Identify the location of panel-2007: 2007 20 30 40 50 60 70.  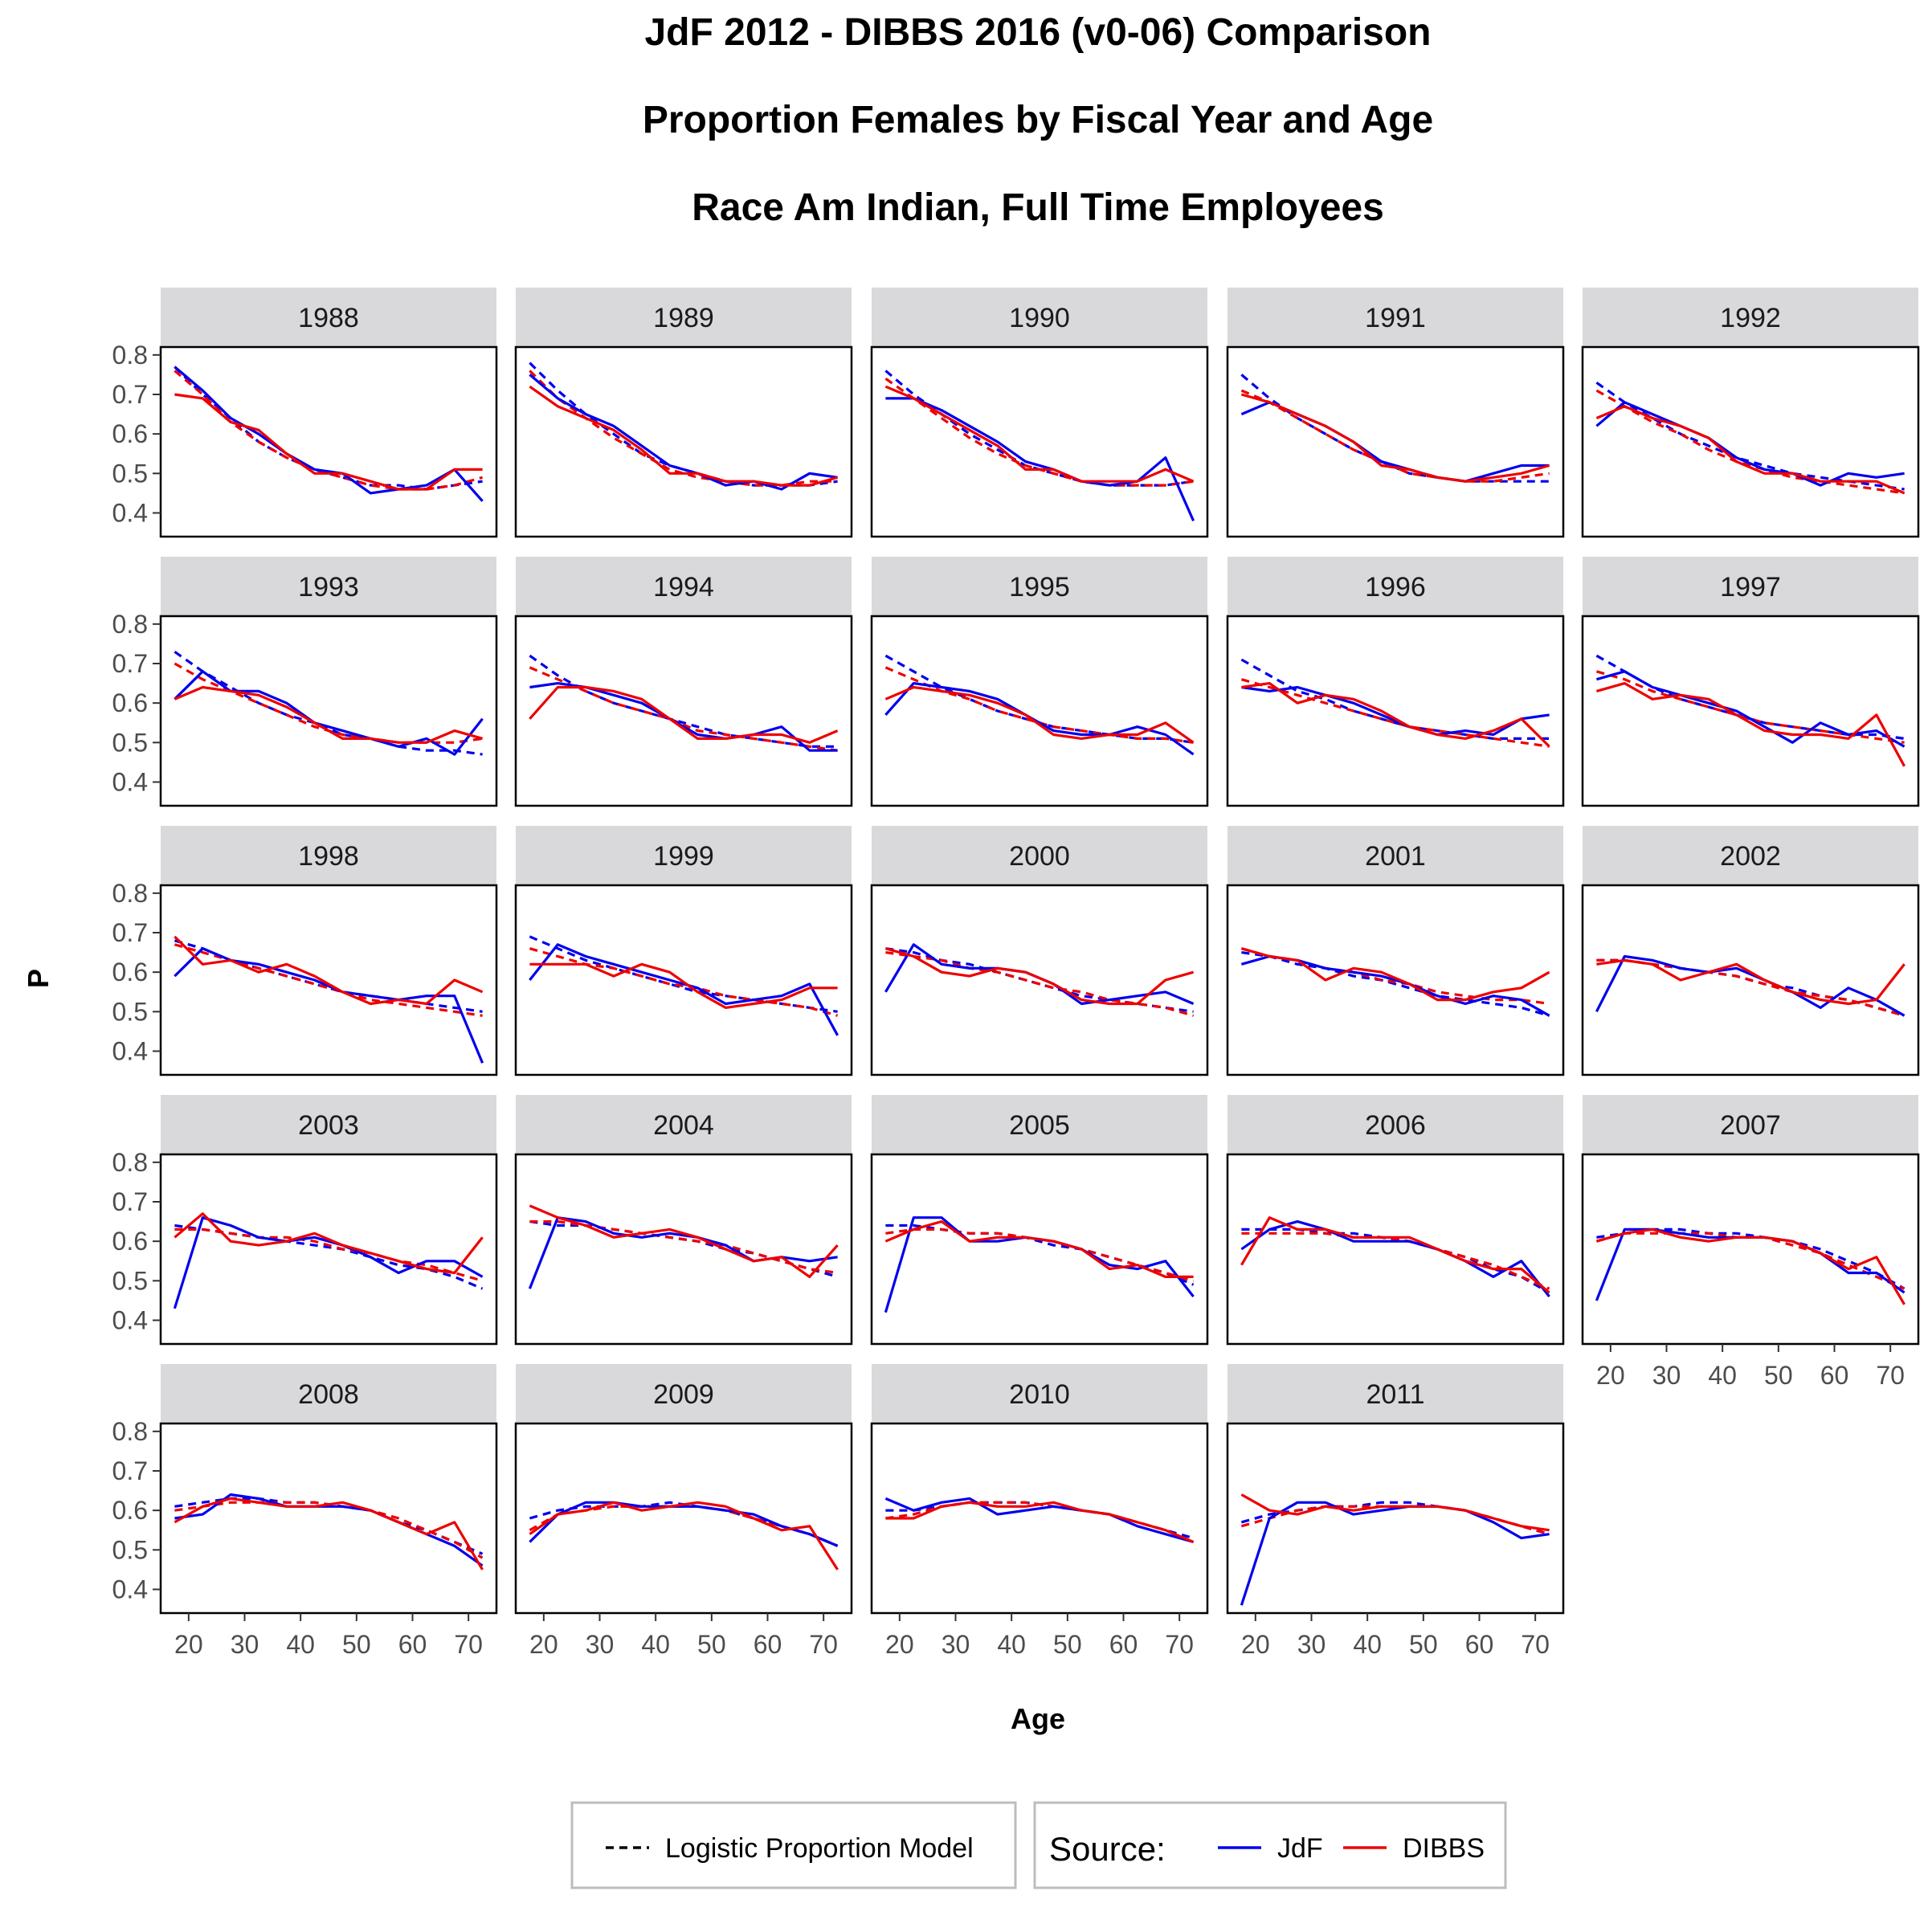
(1751, 1243).